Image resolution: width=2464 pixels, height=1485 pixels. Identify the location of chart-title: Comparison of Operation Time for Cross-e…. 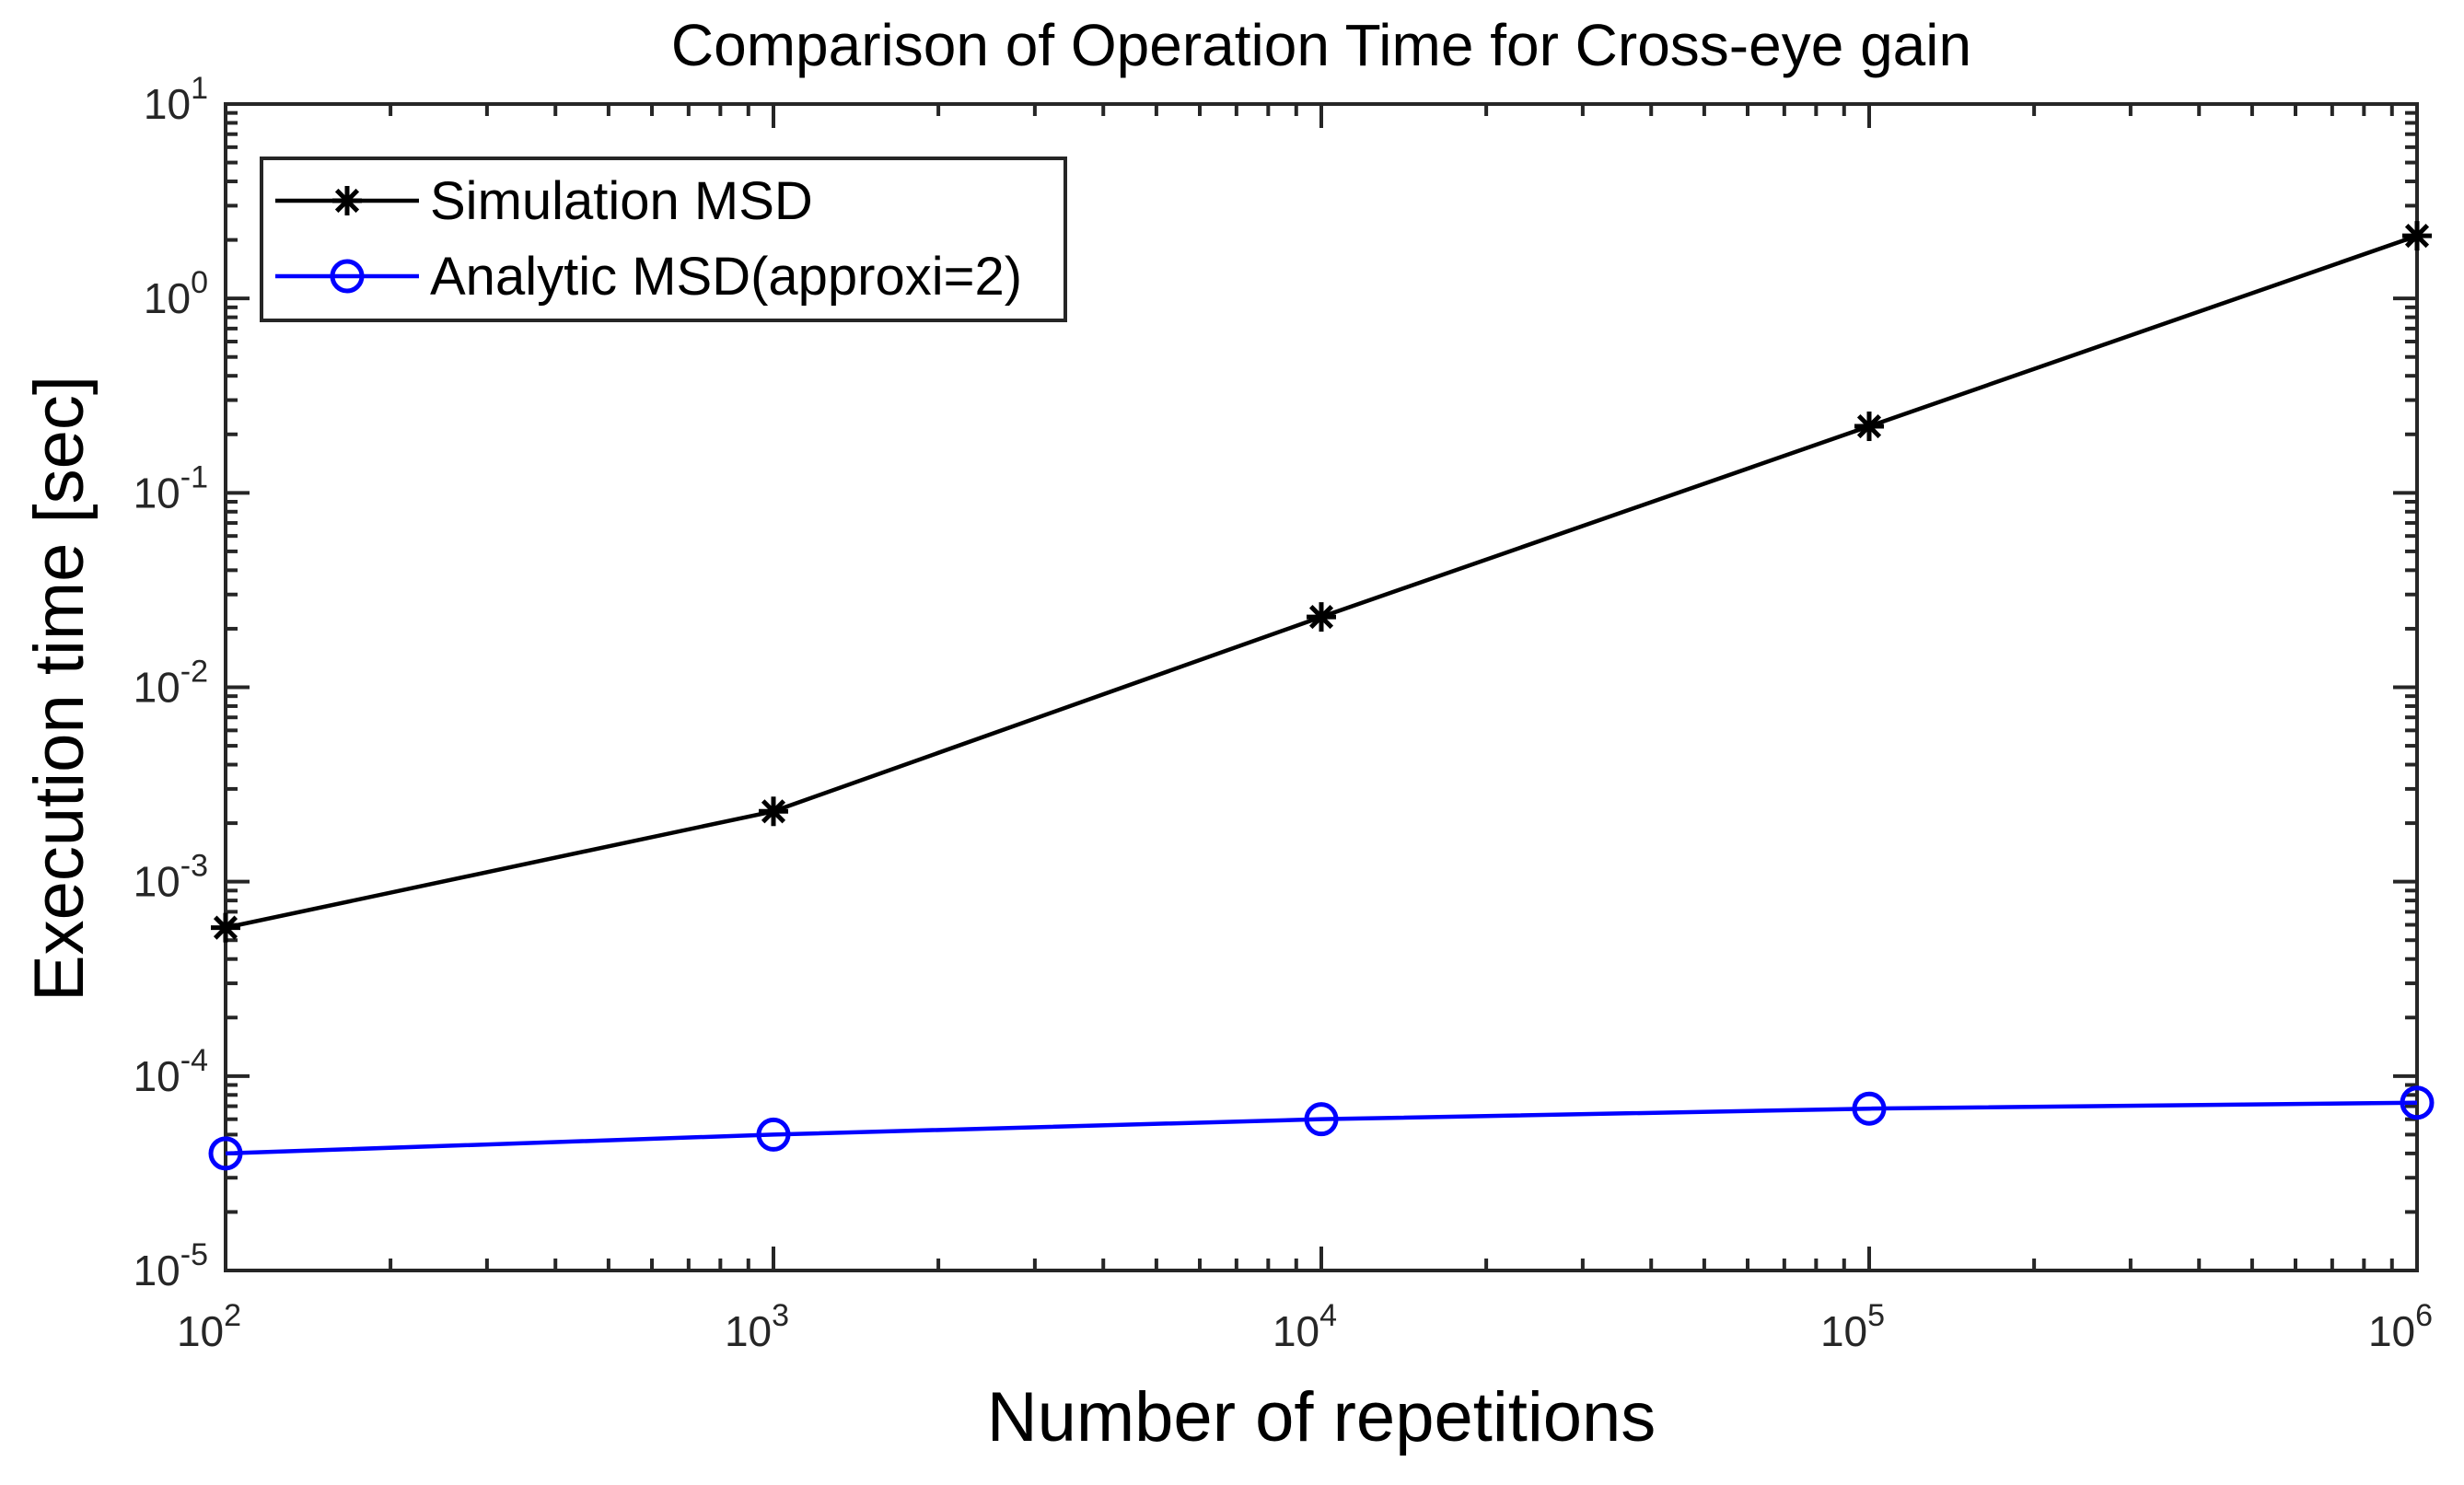
(1321, 45).